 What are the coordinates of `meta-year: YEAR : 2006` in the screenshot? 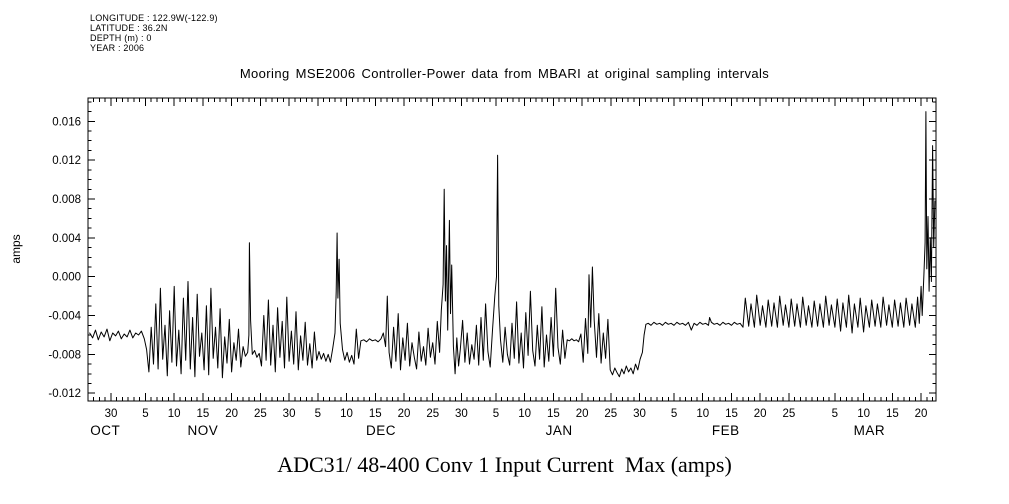 It's located at (117, 48).